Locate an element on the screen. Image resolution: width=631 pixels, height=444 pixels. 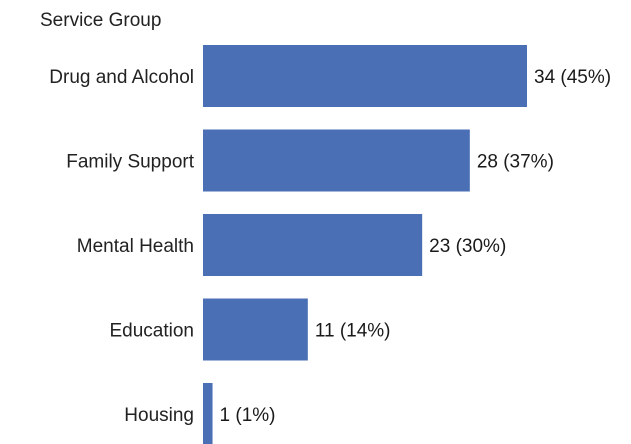
category-label: Education is located at coordinates (151, 331).